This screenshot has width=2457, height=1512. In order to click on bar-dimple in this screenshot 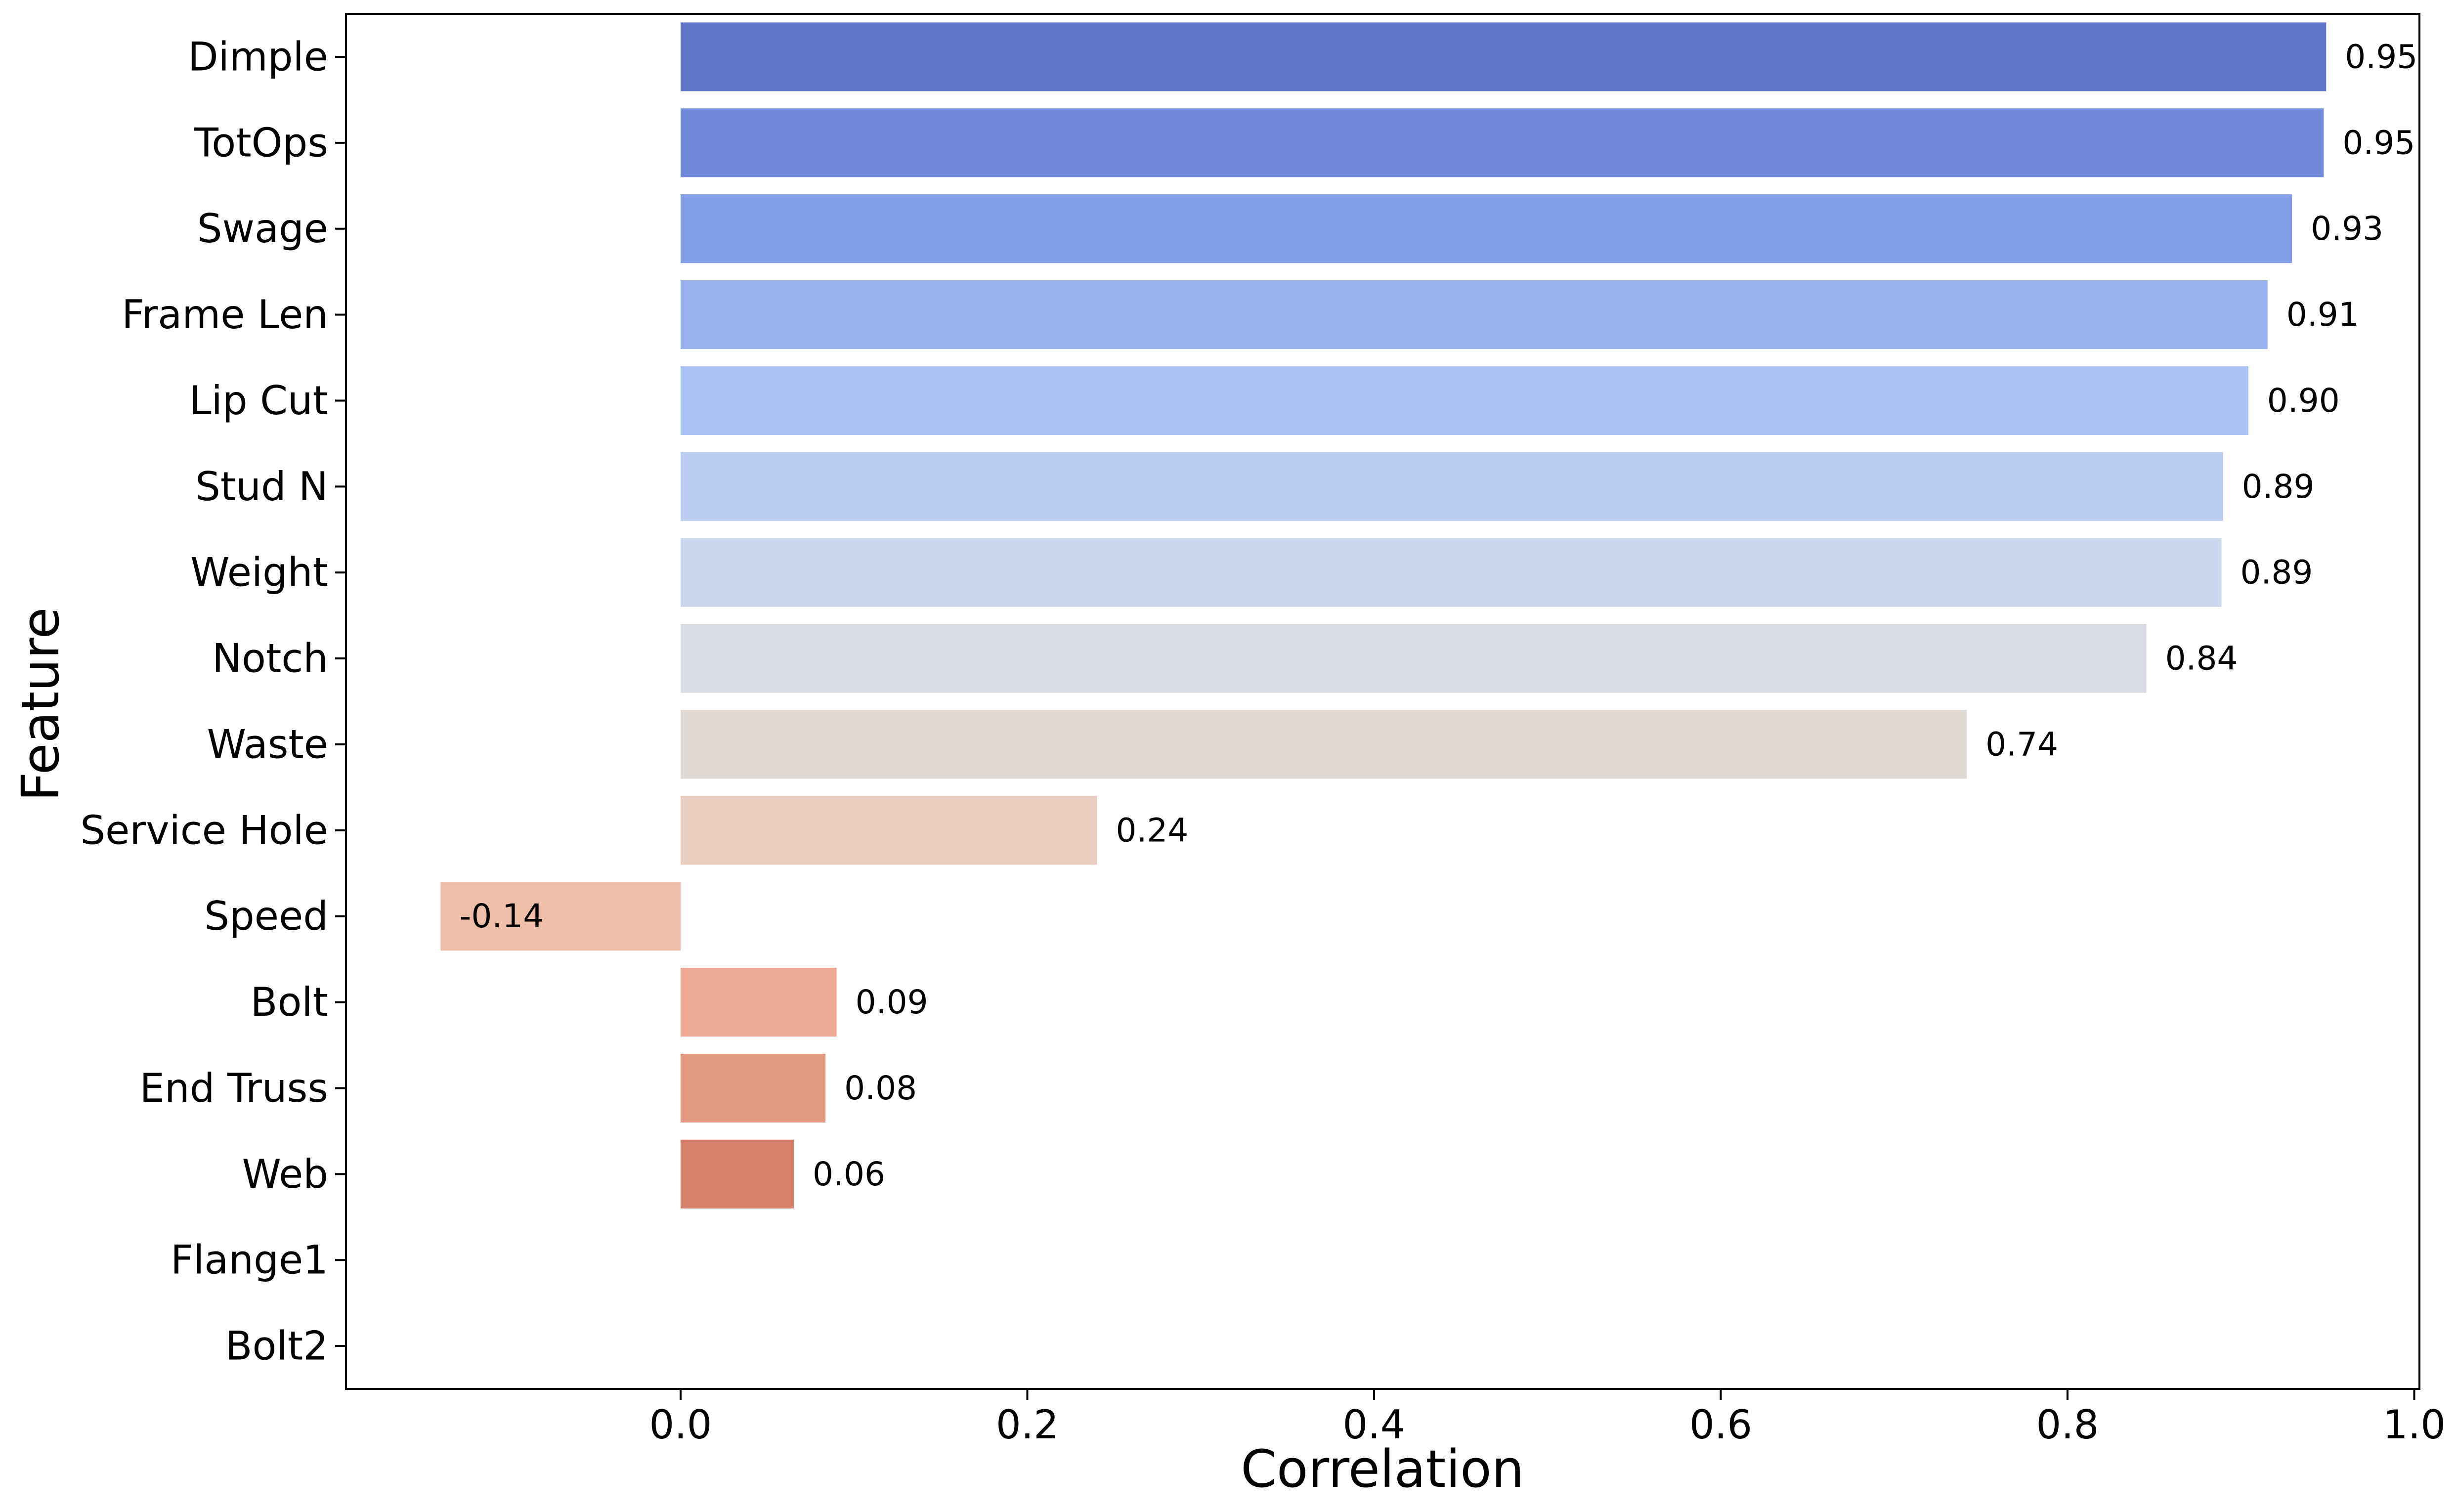, I will do `click(1503, 57)`.